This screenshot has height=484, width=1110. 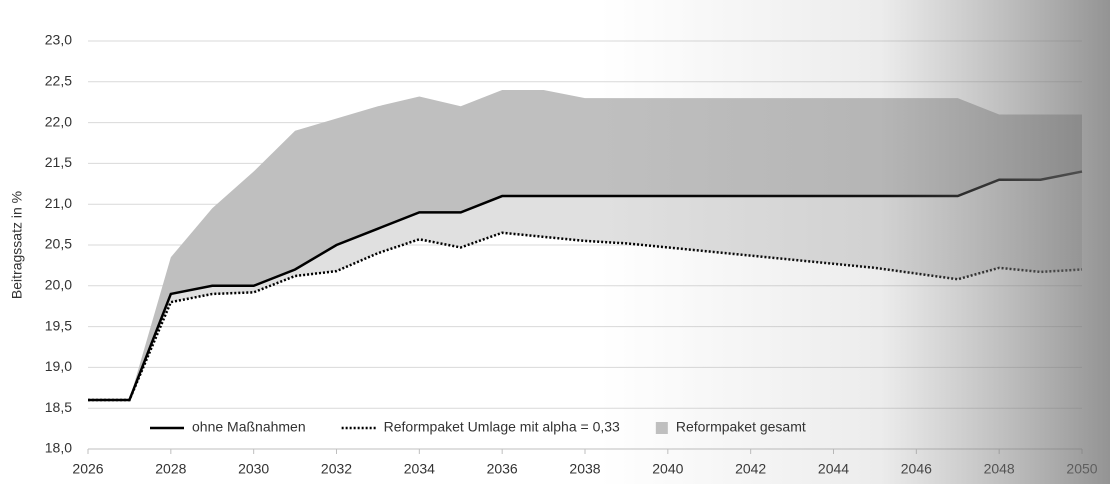 What do you see at coordinates (58, 162) in the screenshot?
I see `y-tick-label: 21,5` at bounding box center [58, 162].